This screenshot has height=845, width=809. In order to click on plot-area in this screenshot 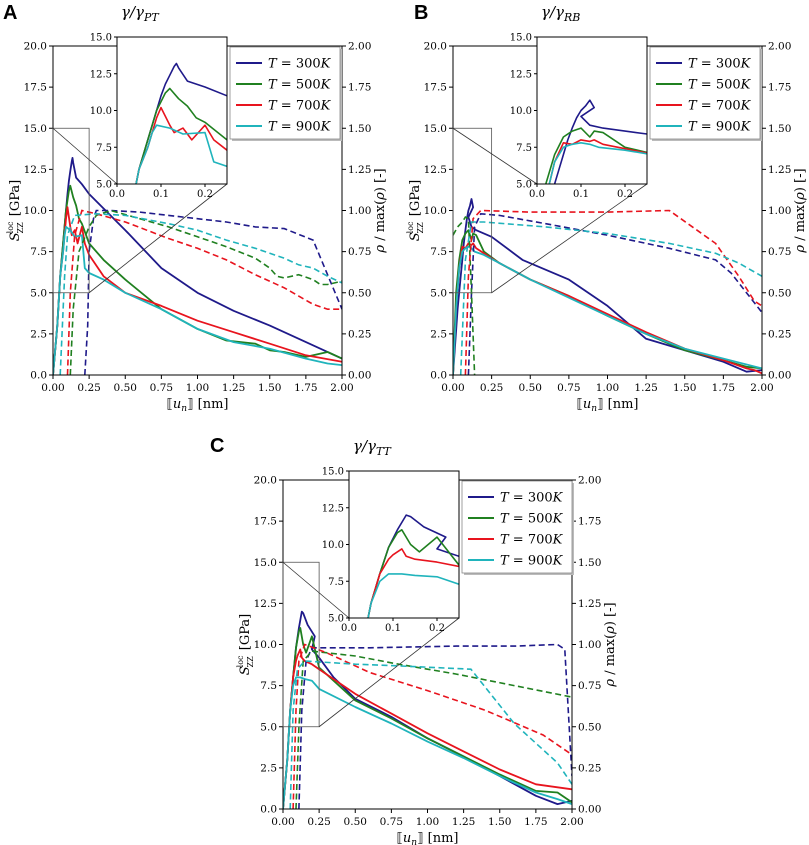, I will do `click(197, 265)`.